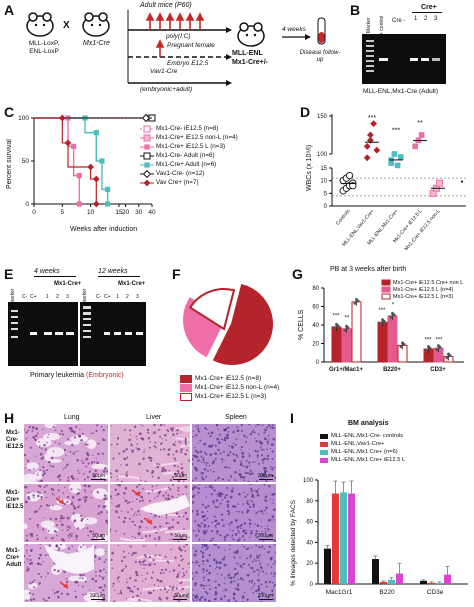 This screenshot has width=474, height=607. I want to click on c-ytick: 50, so click(26, 161).